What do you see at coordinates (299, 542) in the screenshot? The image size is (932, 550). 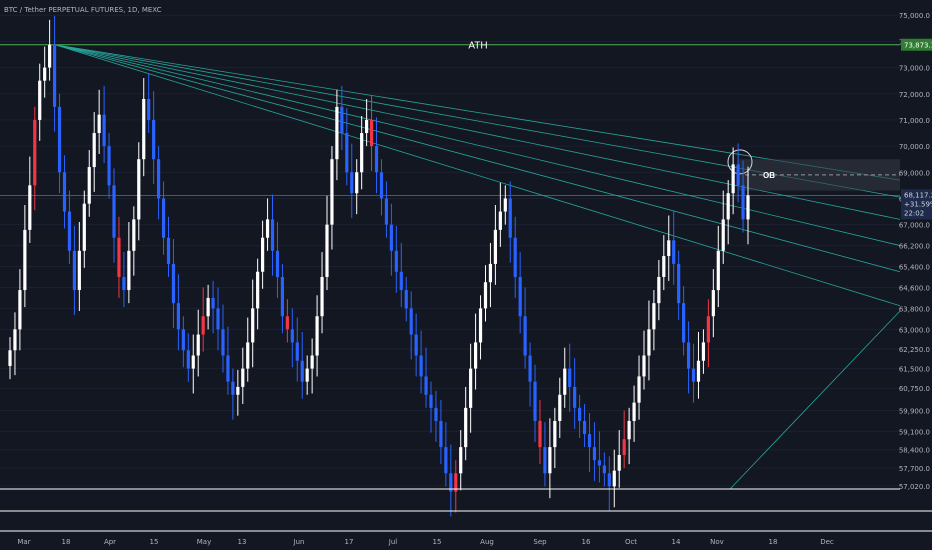 I see `x-tick-label: Jun` at bounding box center [299, 542].